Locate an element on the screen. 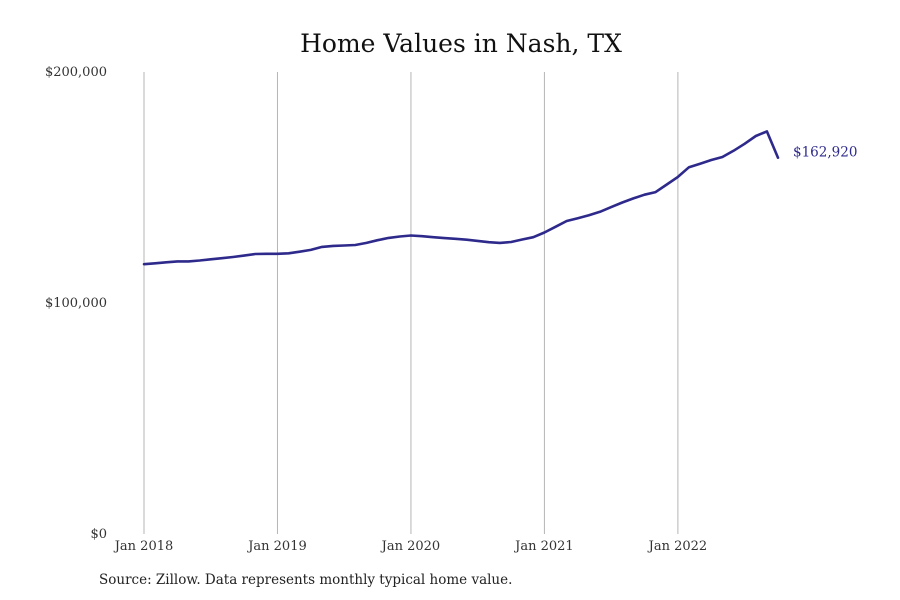 The width and height of the screenshot is (900, 600). y-tick-label: $100,000 is located at coordinates (76, 303).